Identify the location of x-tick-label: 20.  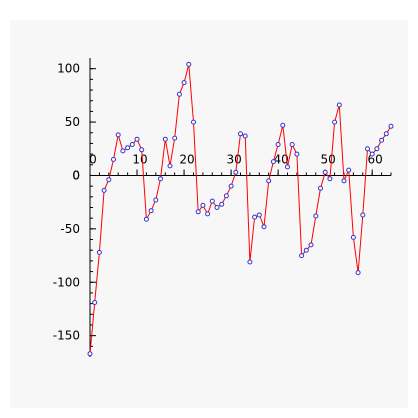
(186, 159).